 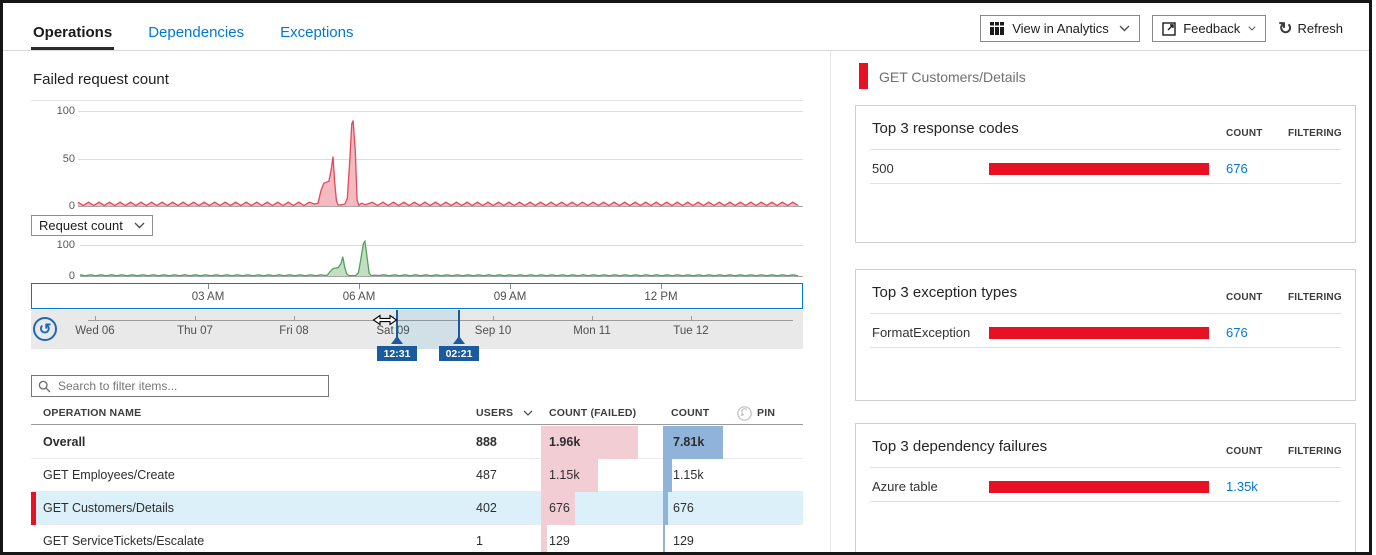 I want to click on tab-exceptions: Exceptions, so click(x=317, y=32).